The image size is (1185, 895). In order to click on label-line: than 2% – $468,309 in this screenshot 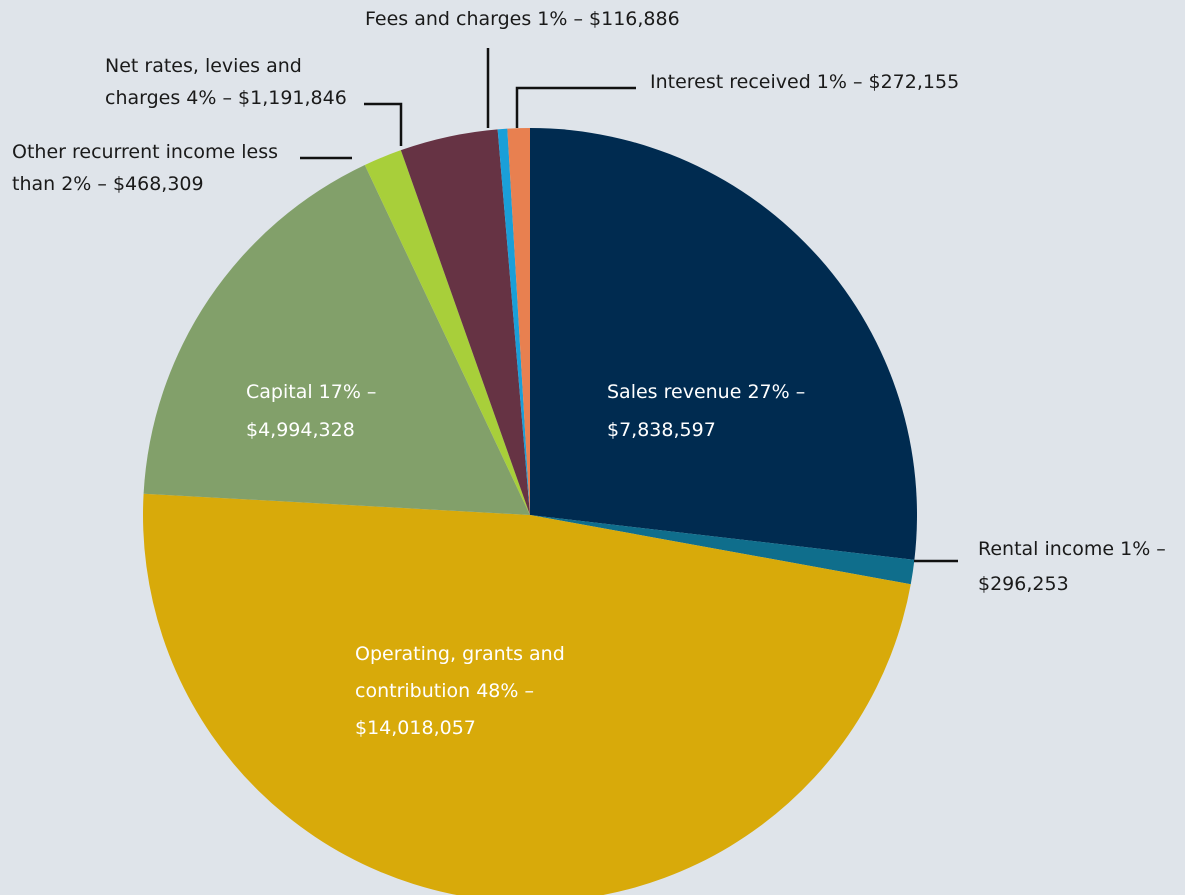, I will do `click(108, 184)`.